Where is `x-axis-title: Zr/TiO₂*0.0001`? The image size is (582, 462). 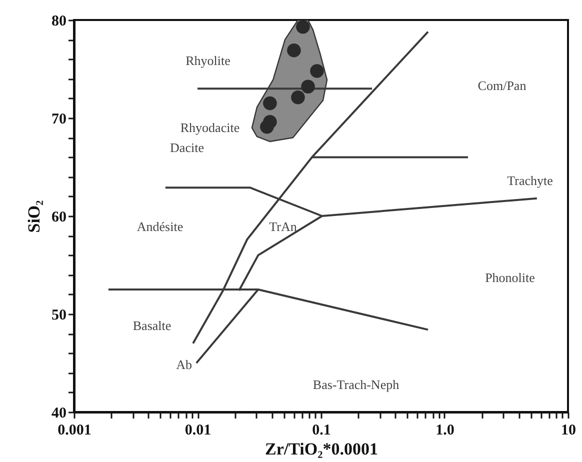 x-axis-title: Zr/TiO₂*0.0001 is located at coordinates (321, 449).